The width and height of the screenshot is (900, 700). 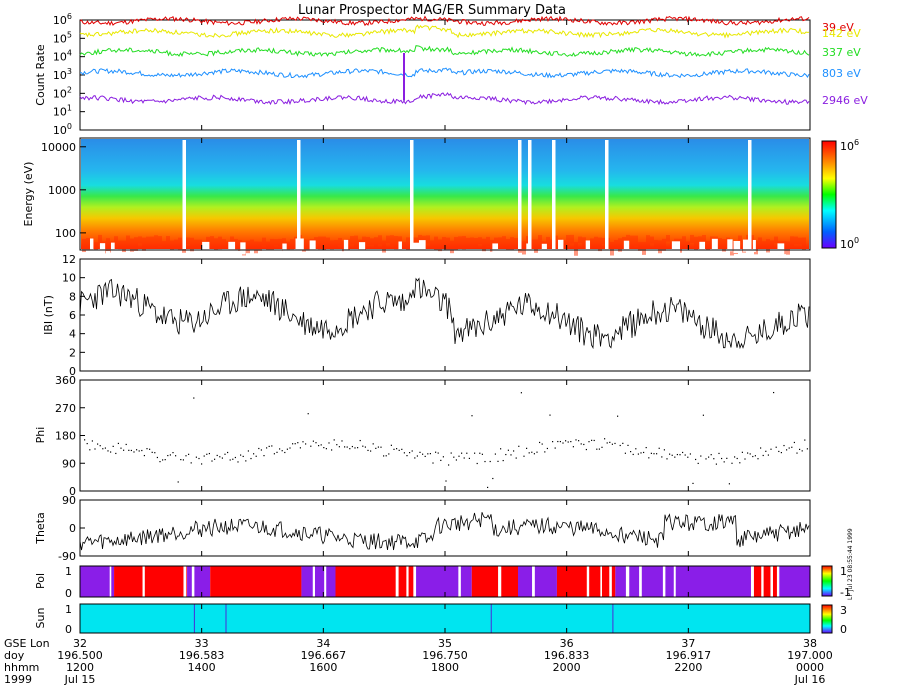 What do you see at coordinates (444, 51) in the screenshot?
I see `series-line-337-eV` at bounding box center [444, 51].